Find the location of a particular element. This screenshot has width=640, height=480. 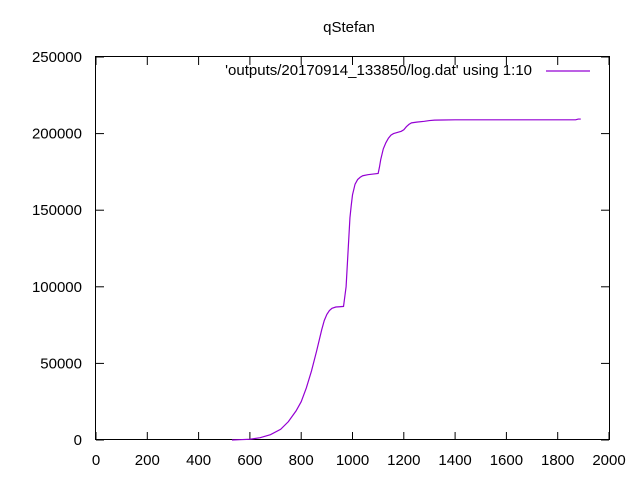

x-tick-label: 400 is located at coordinates (198, 460).